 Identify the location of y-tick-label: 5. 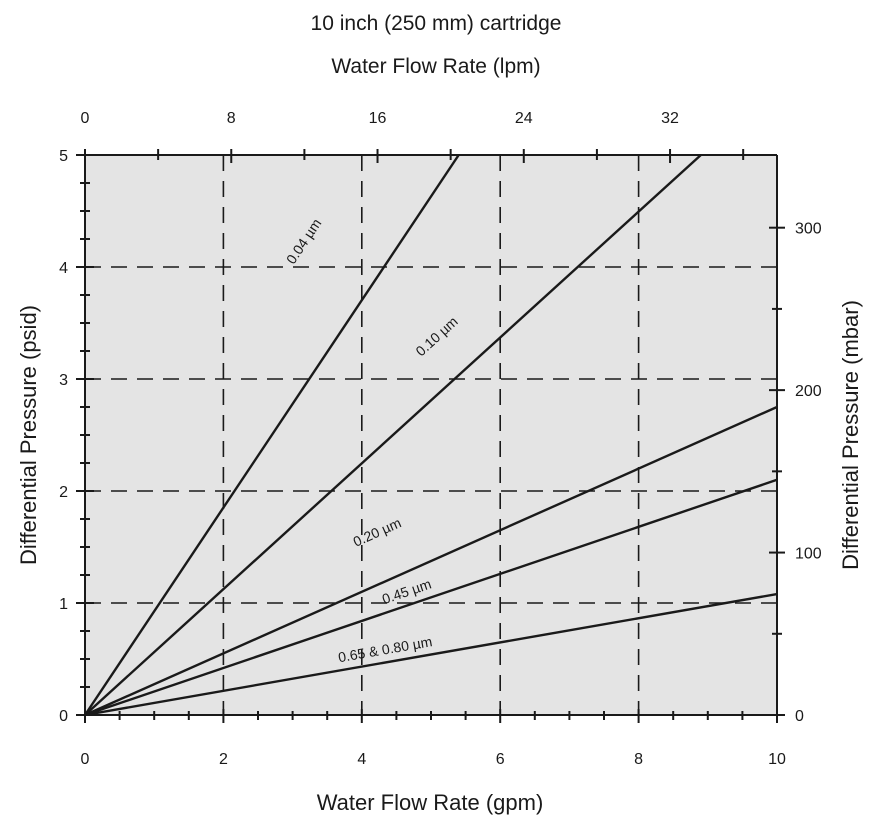
(63, 156).